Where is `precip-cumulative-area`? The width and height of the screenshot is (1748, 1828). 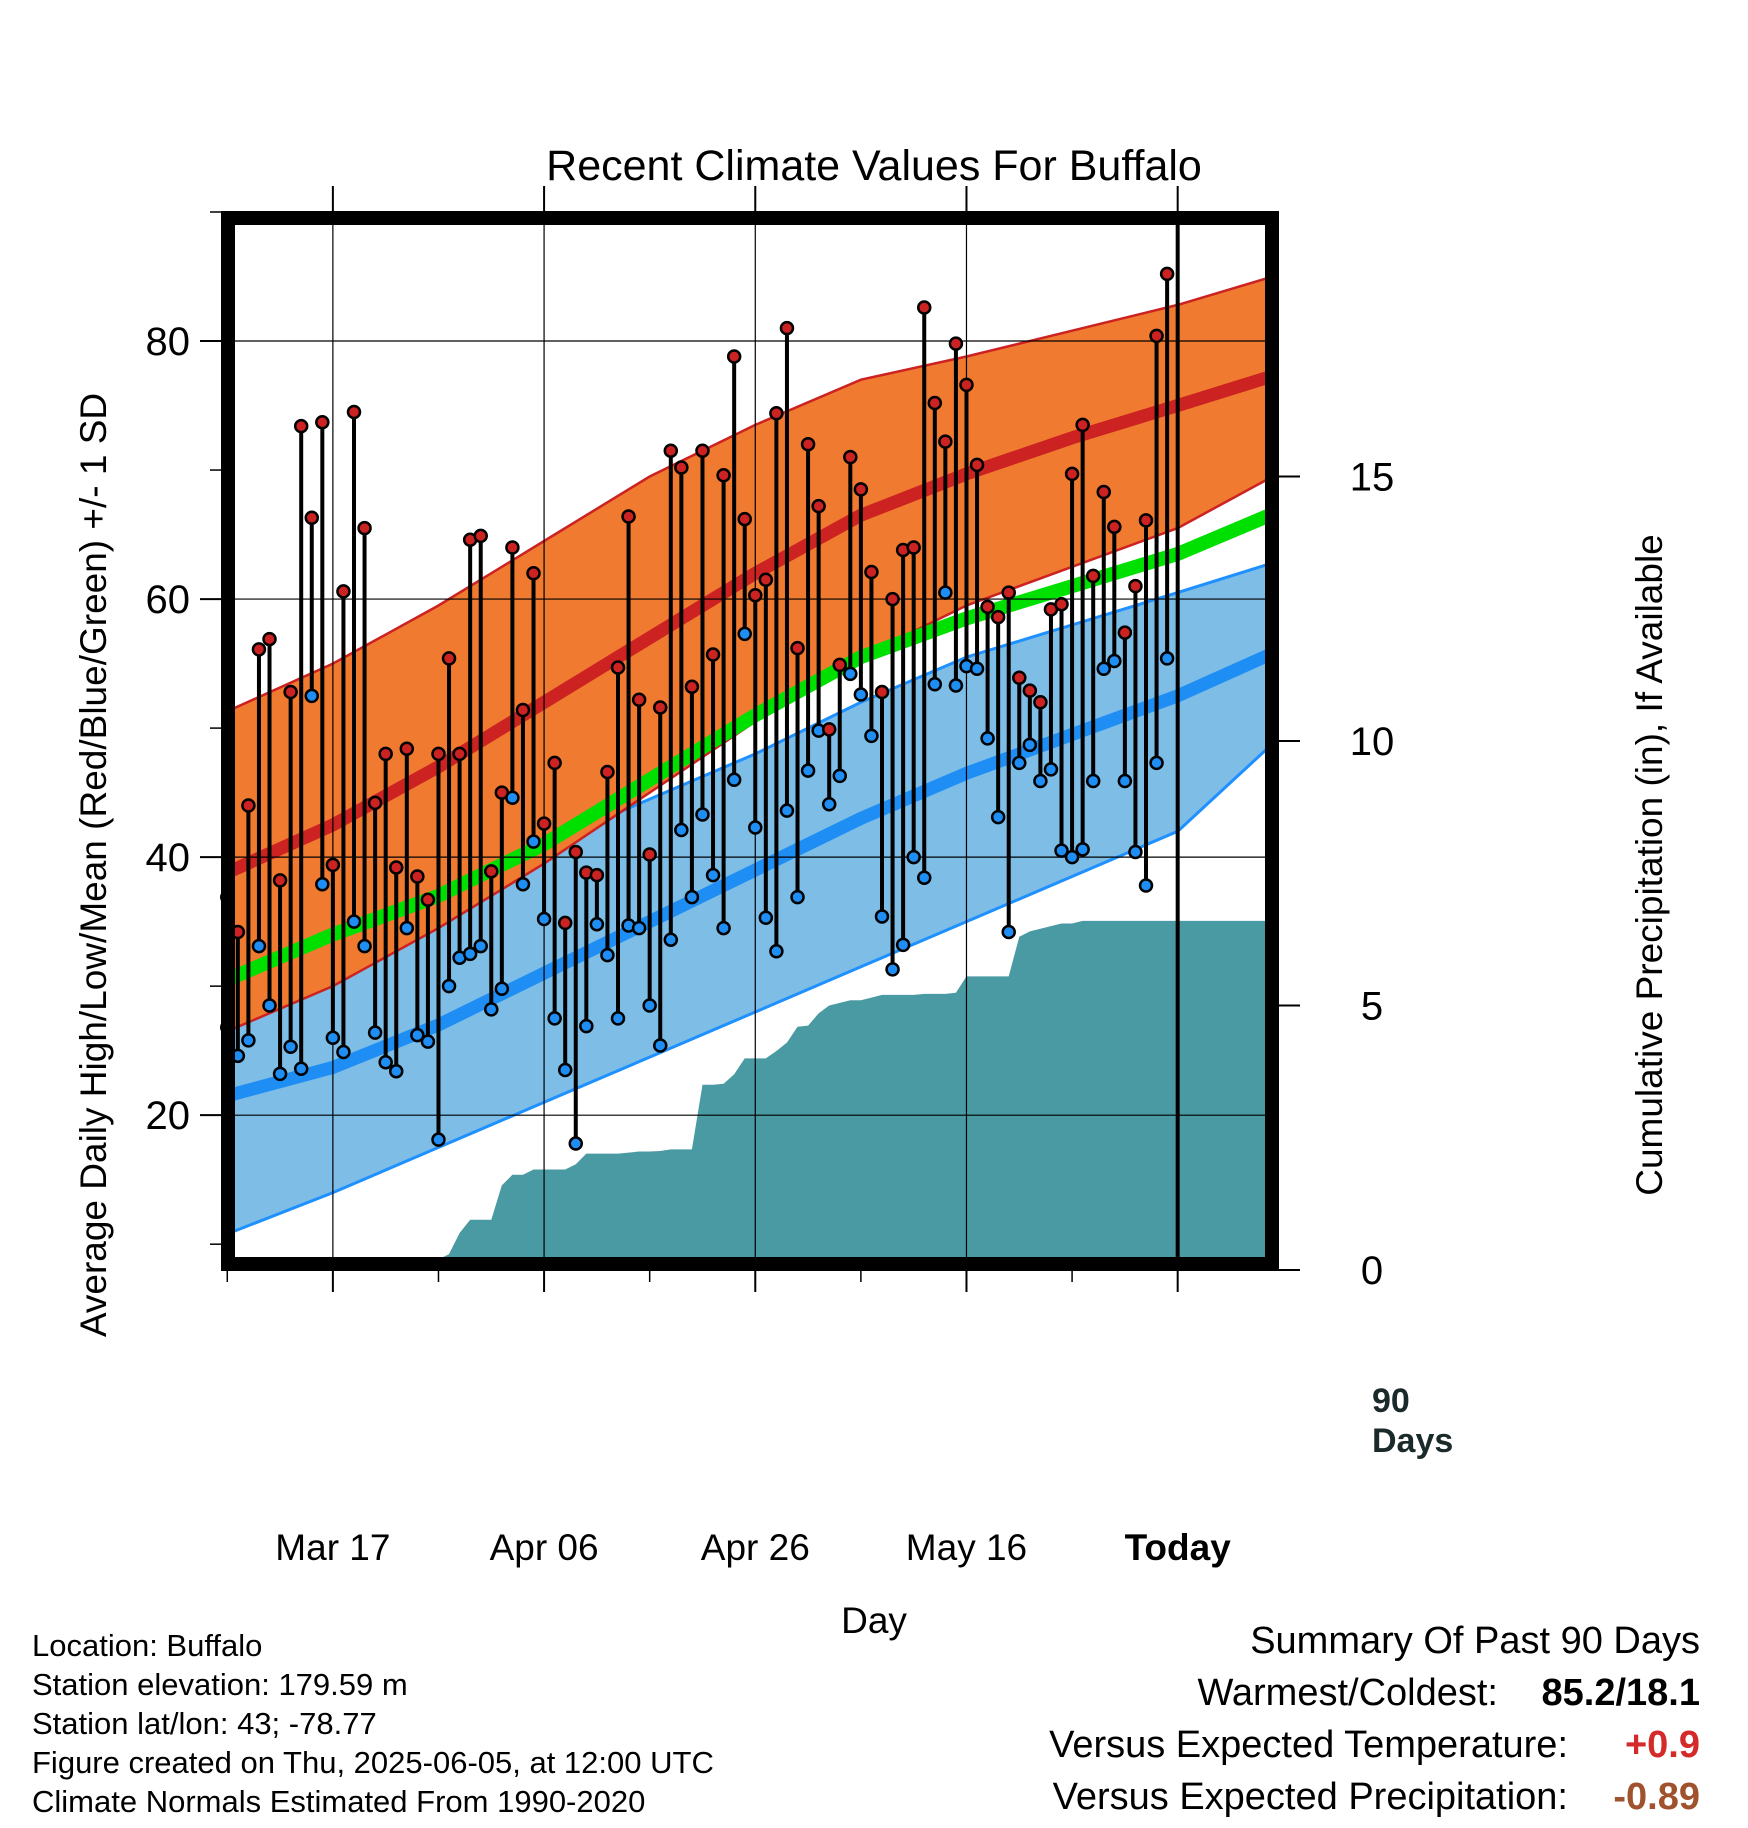
precip-cumulative-area is located at coordinates (750, 1095).